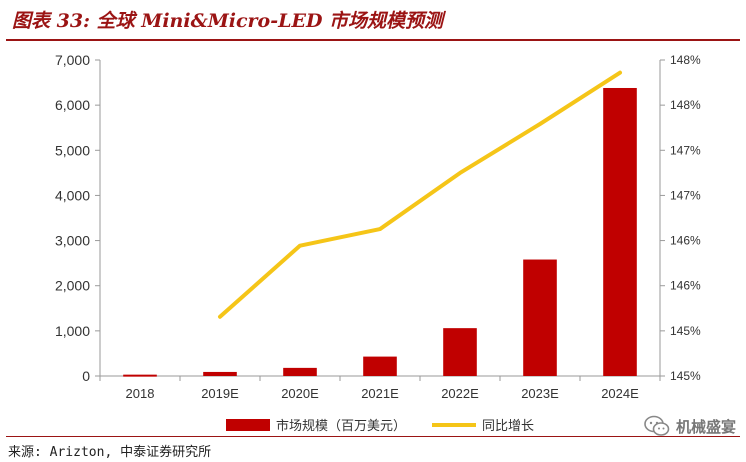 The image size is (746, 462). Describe the element at coordinates (373, 40) in the screenshot. I see `title-divider` at that location.